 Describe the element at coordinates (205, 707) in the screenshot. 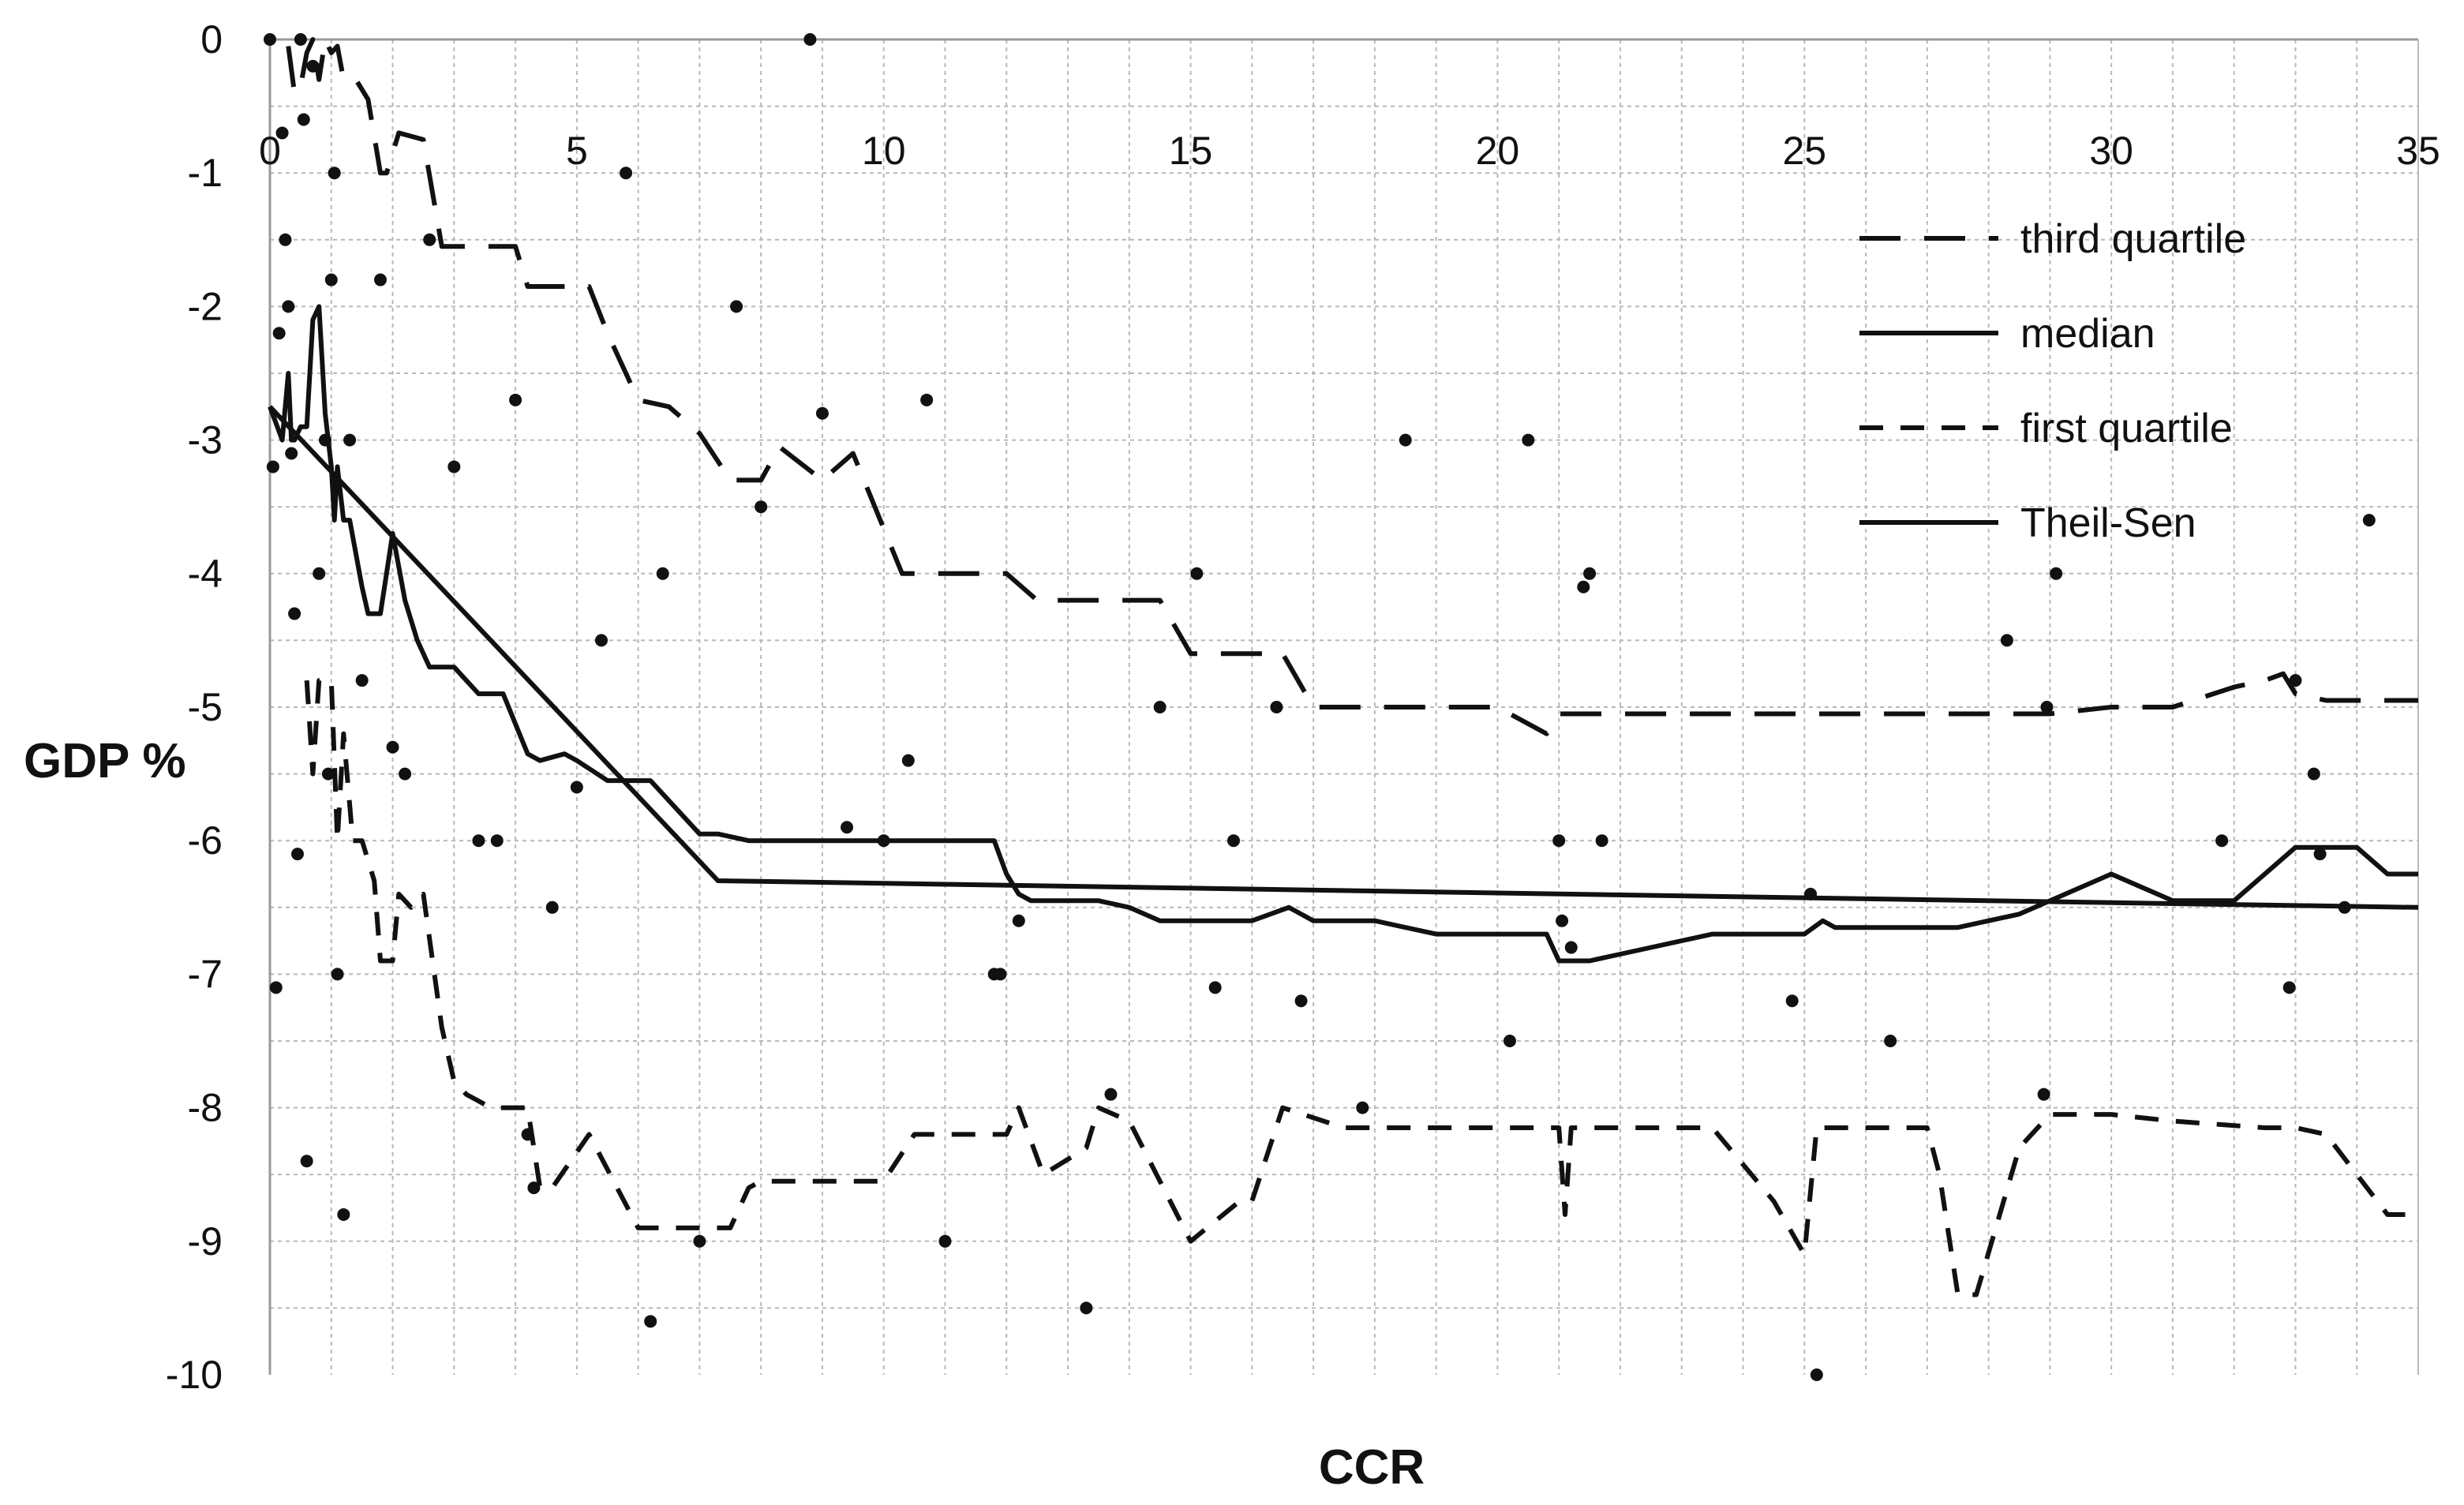

I see `y-tick-label: -5` at that location.